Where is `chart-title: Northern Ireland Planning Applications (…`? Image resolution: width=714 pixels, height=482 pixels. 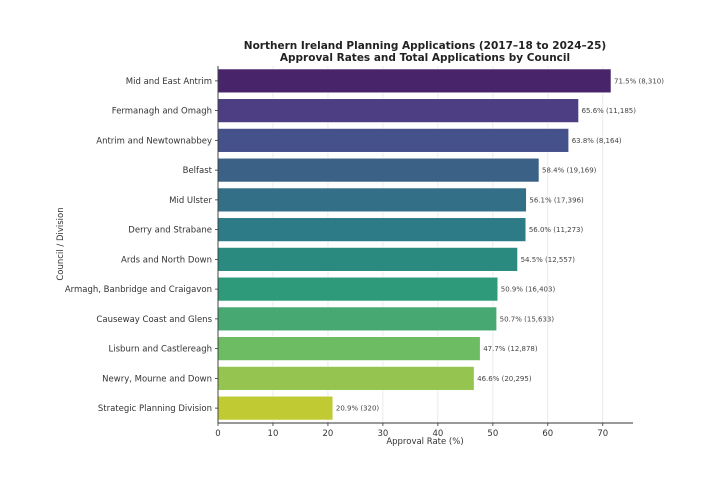
chart-title: Northern Ireland Planning Applications (… is located at coordinates (425, 46).